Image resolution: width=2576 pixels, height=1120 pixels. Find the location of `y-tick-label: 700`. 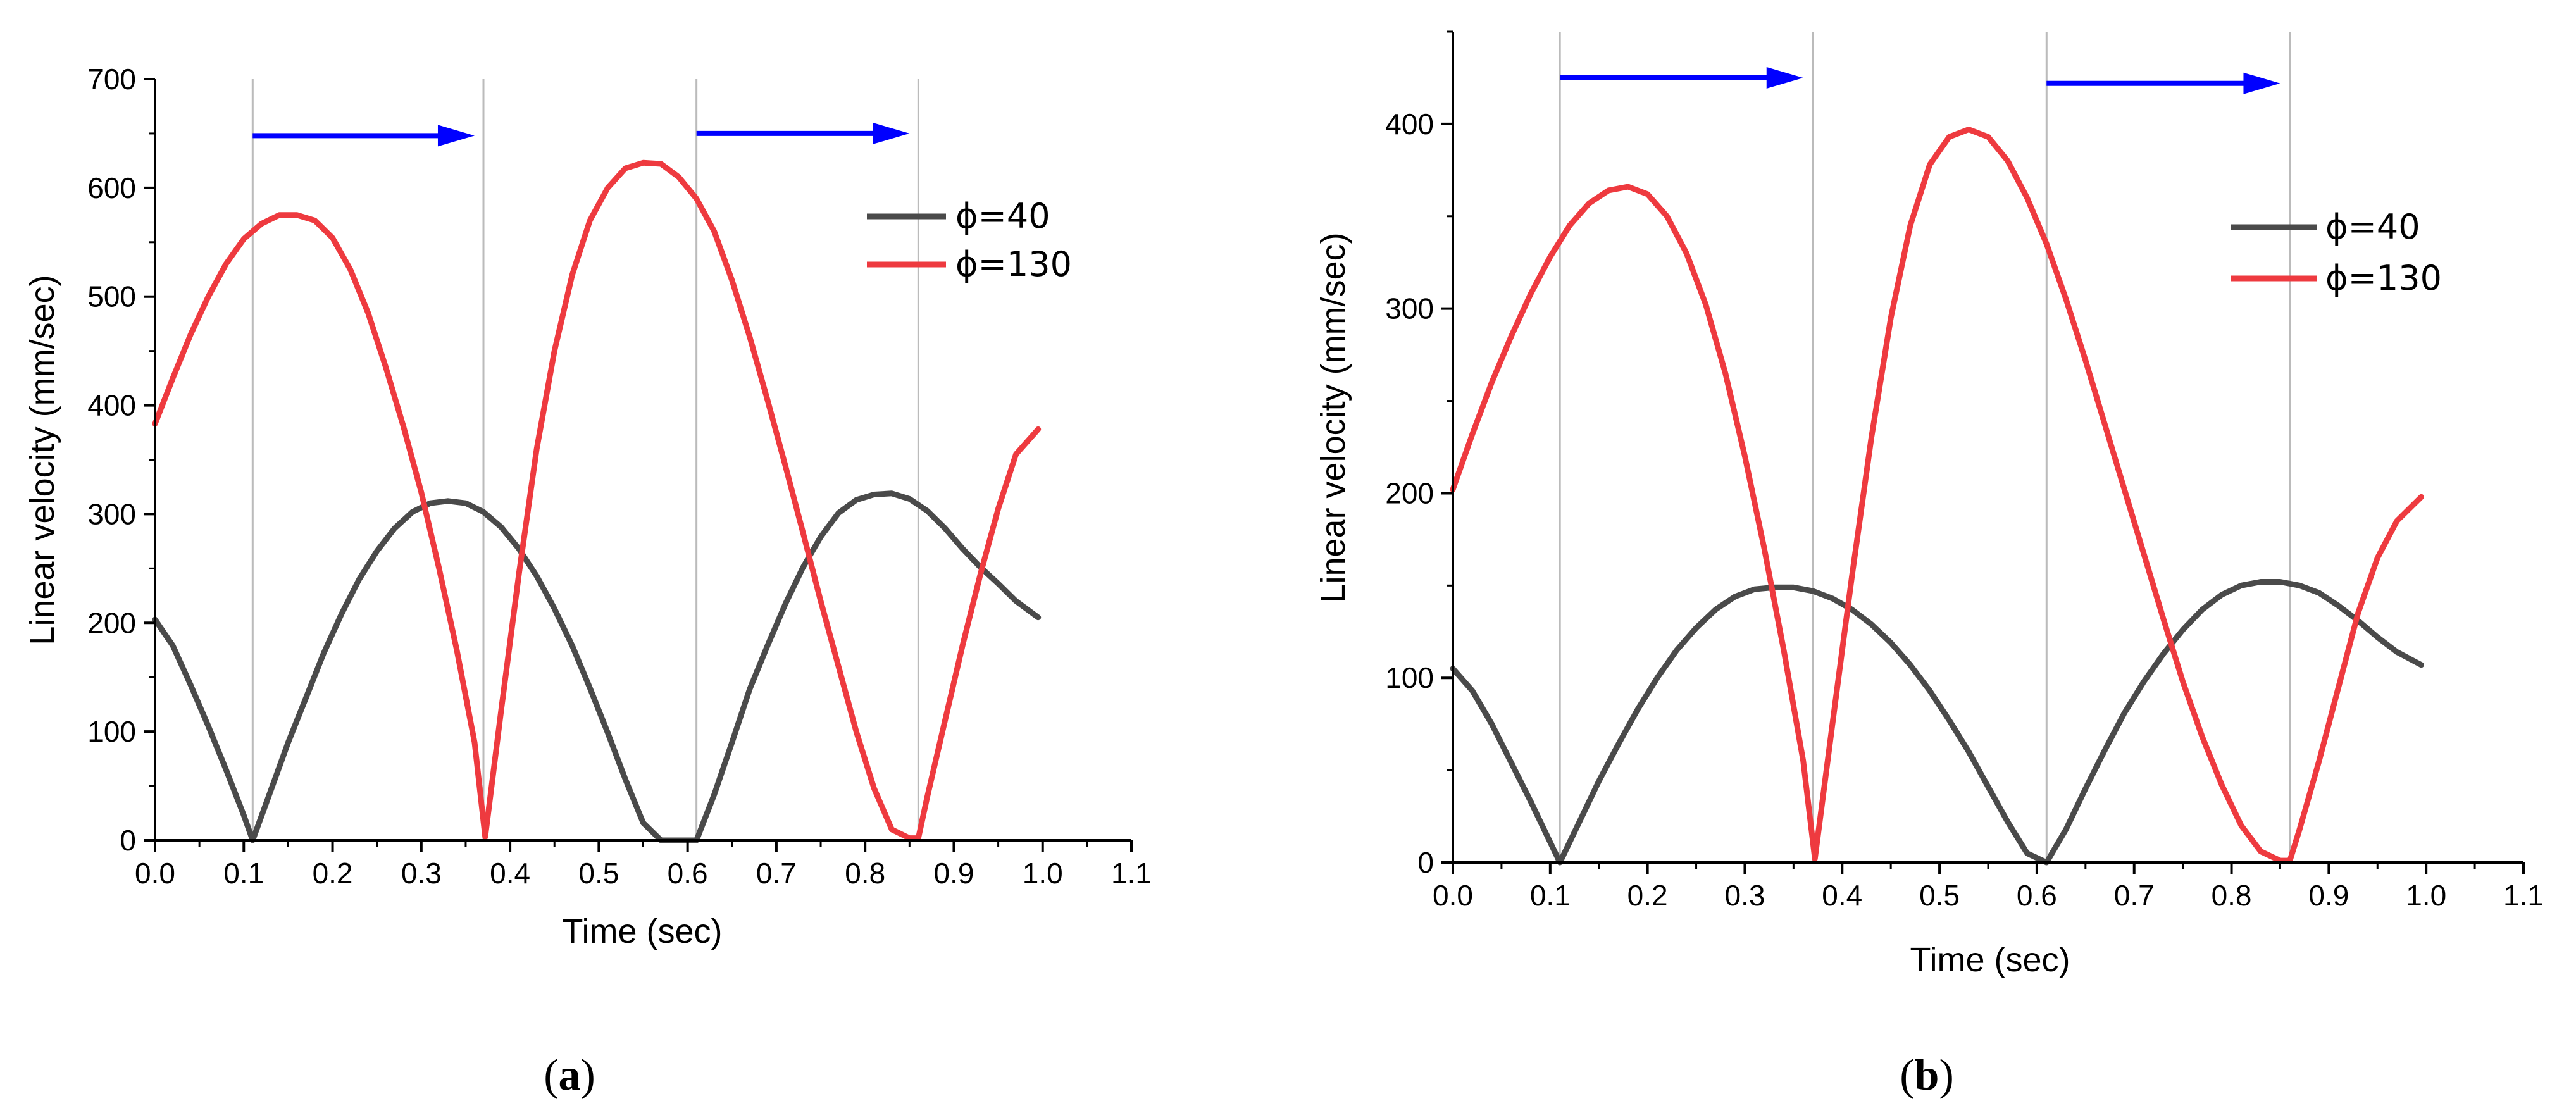

y-tick-label: 700 is located at coordinates (111, 79).